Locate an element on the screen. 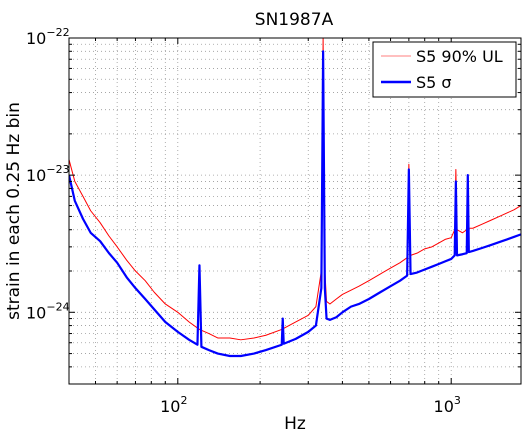 The height and width of the screenshot is (437, 528). legend-label-ul: S5 90% UL is located at coordinates (459, 56).